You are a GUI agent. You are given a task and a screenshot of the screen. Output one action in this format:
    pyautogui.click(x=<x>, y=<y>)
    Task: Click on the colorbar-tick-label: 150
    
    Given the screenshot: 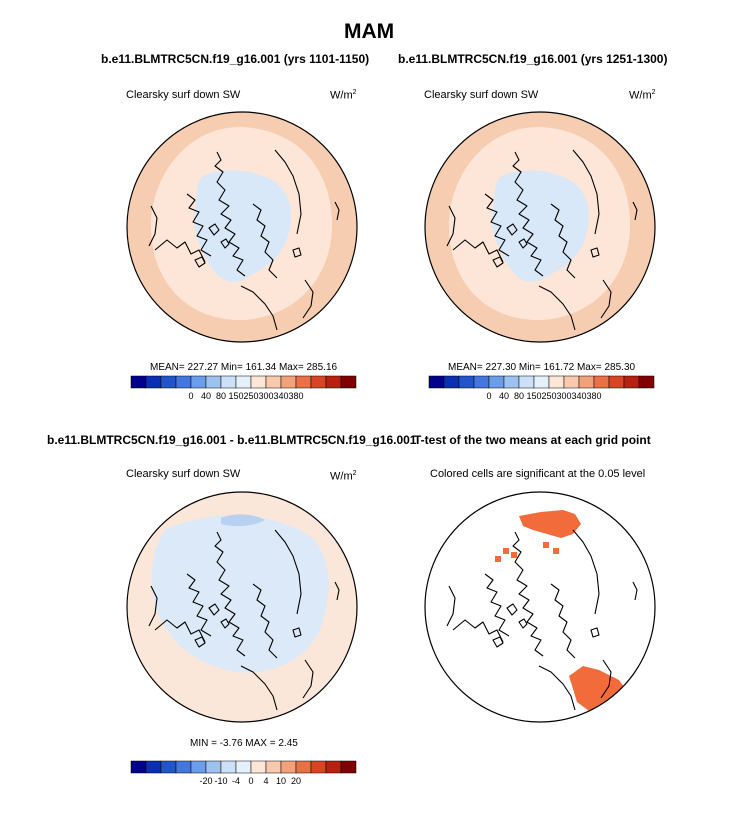 What is the action you would take?
    pyautogui.click(x=533, y=396)
    